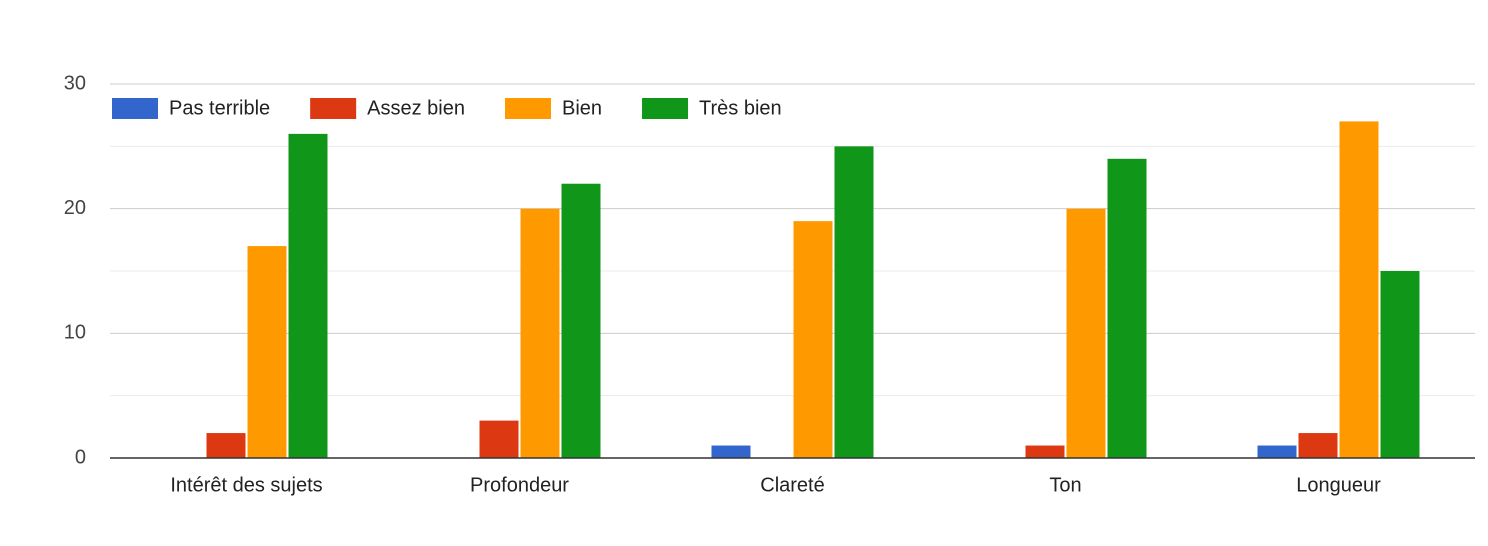  Describe the element at coordinates (1065, 485) in the screenshot. I see `x-tick-label: Ton` at that location.